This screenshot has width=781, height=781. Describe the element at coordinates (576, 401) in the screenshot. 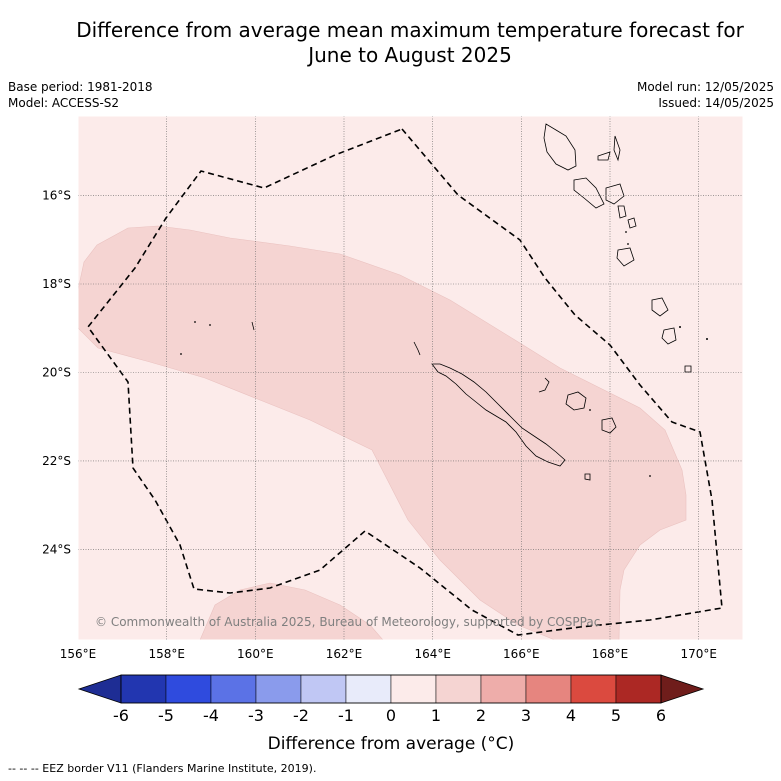

I see `lifou-island` at that location.